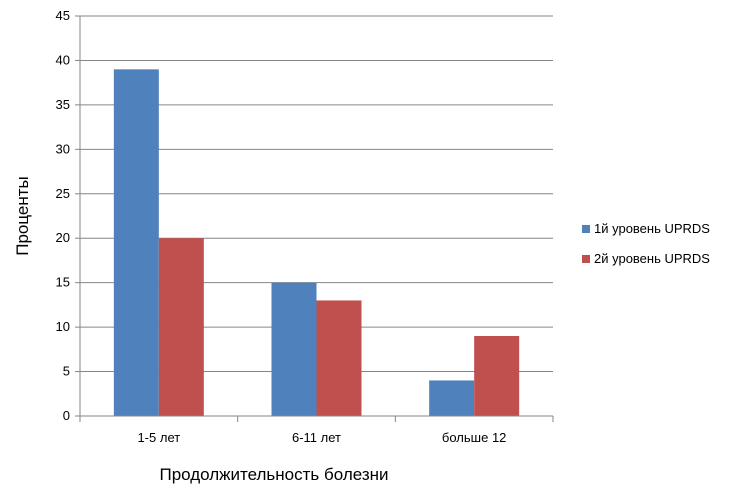 Image resolution: width=738 pixels, height=493 pixels. Describe the element at coordinates (63, 148) in the screenshot. I see `y-tick-label: 30` at that location.